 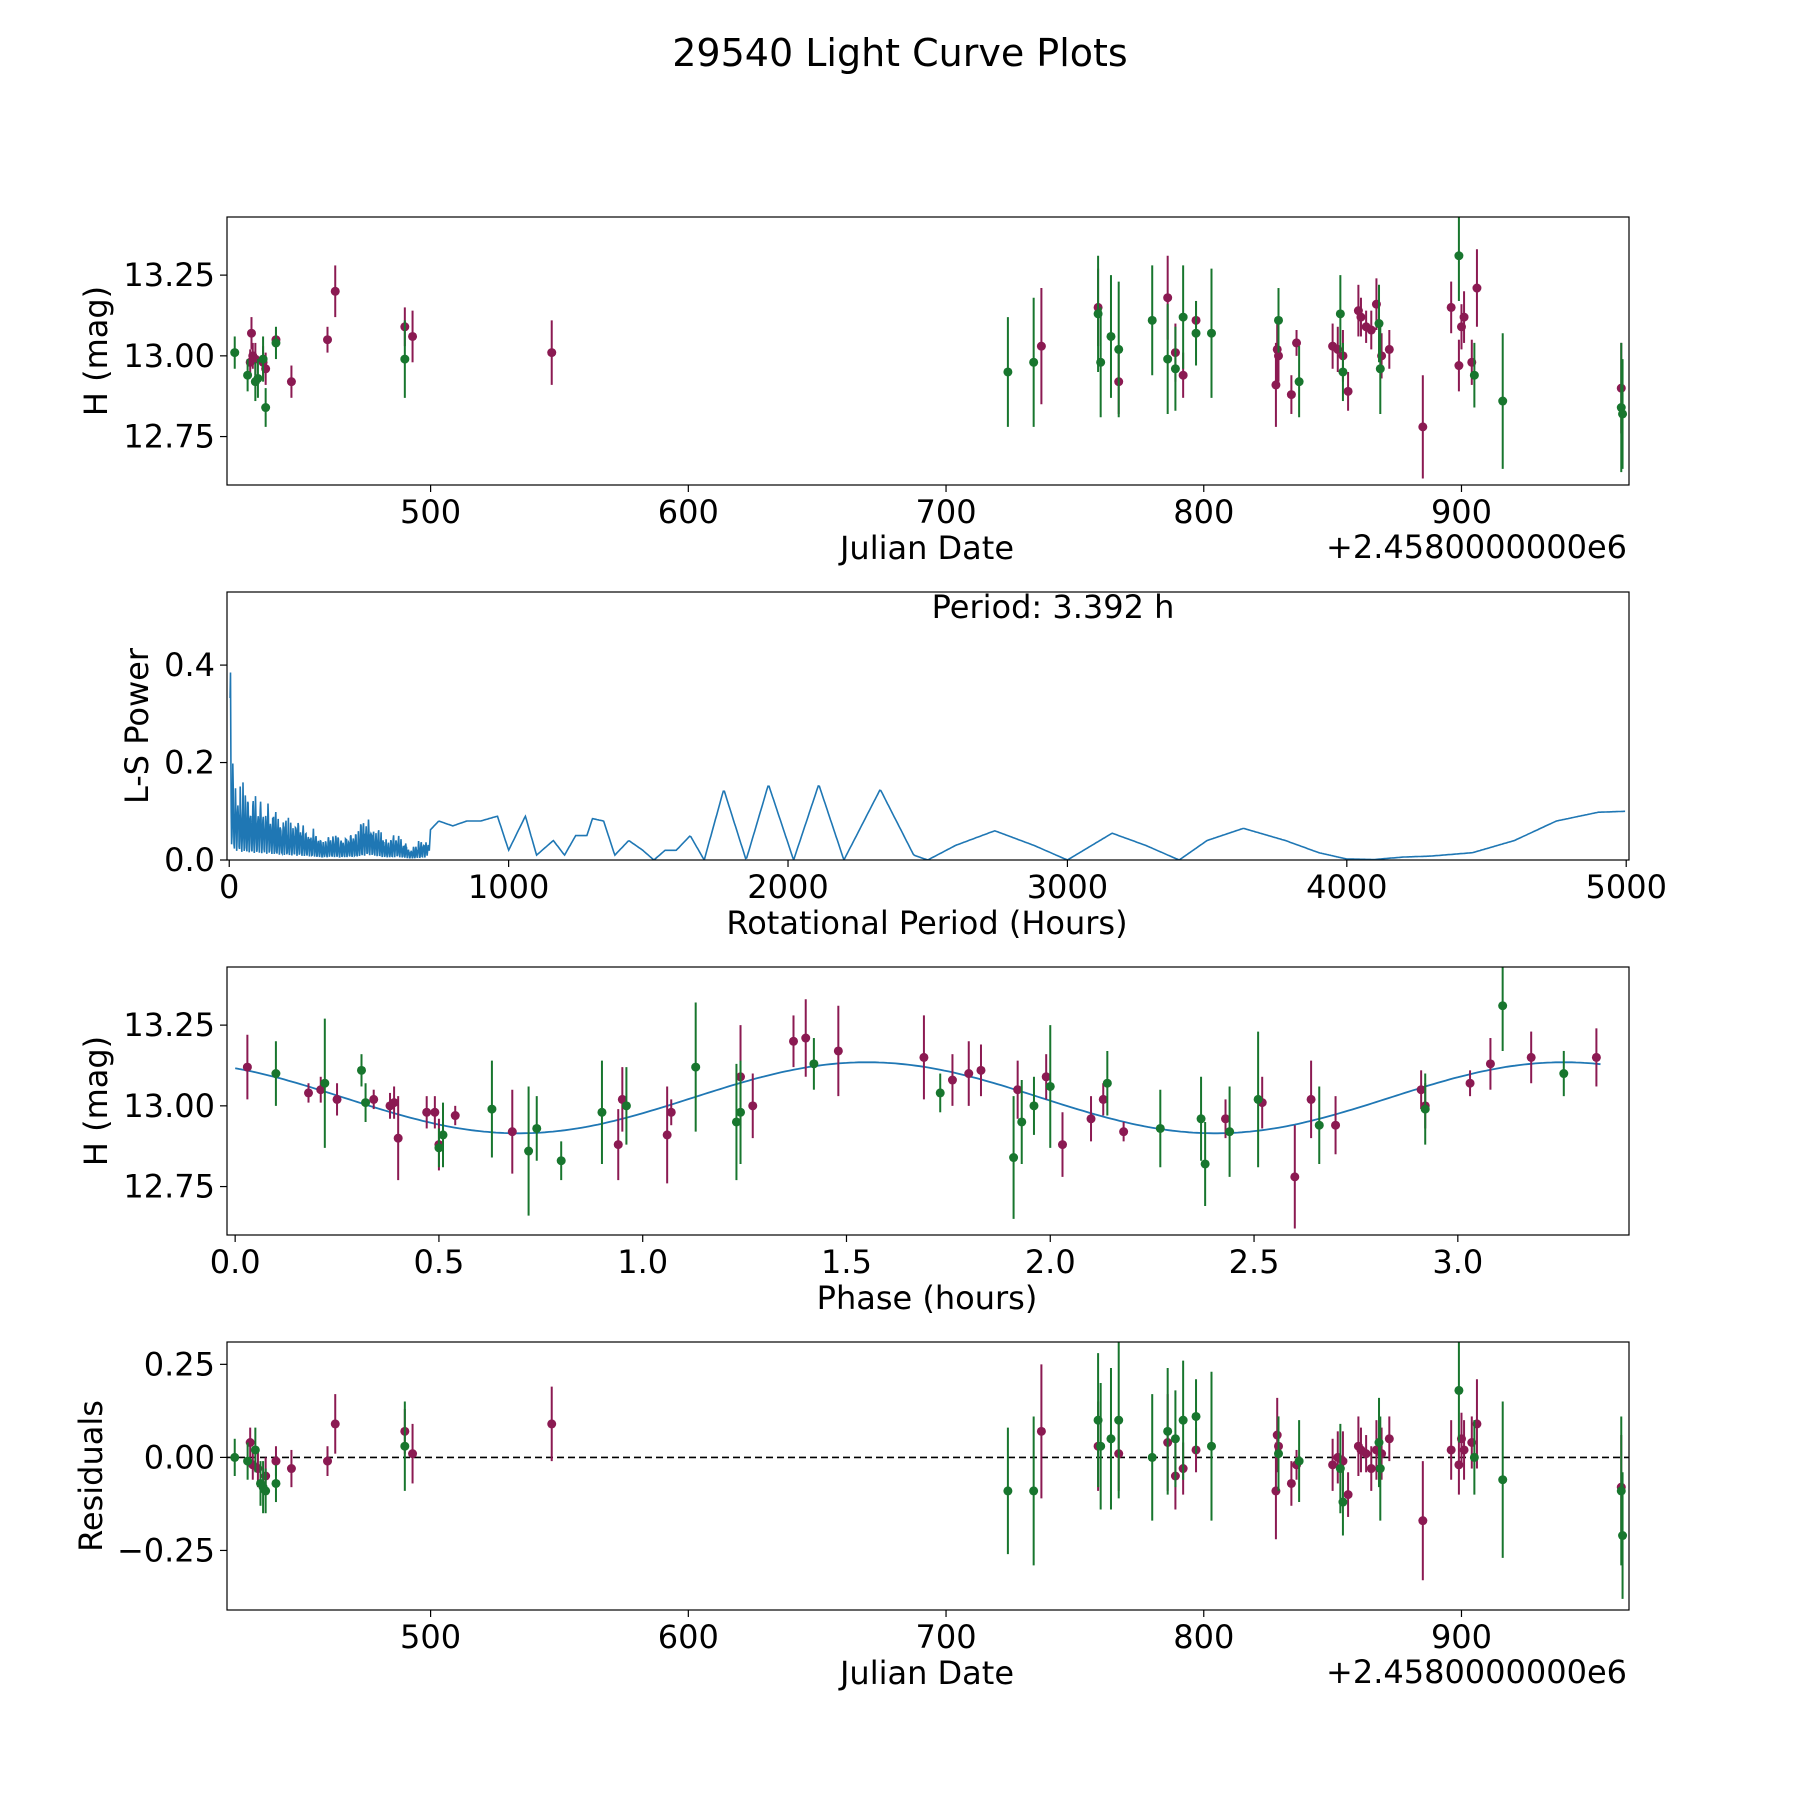 What do you see at coordinates (1053, 607) in the screenshot?
I see `period-annotation: Period: 3.392 h` at bounding box center [1053, 607].